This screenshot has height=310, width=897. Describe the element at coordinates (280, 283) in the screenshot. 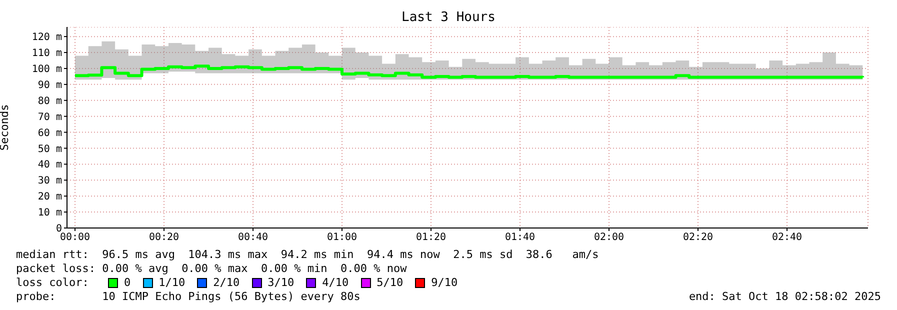

I see `text: 3/10` at that location.